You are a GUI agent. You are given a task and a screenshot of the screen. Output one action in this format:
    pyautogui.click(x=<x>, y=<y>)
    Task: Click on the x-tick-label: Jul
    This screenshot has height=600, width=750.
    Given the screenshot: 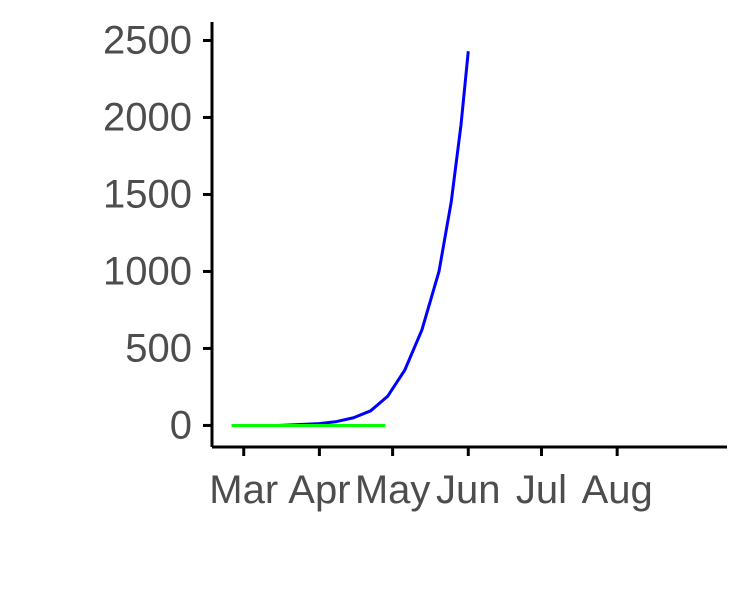 What is the action you would take?
    pyautogui.click(x=541, y=490)
    